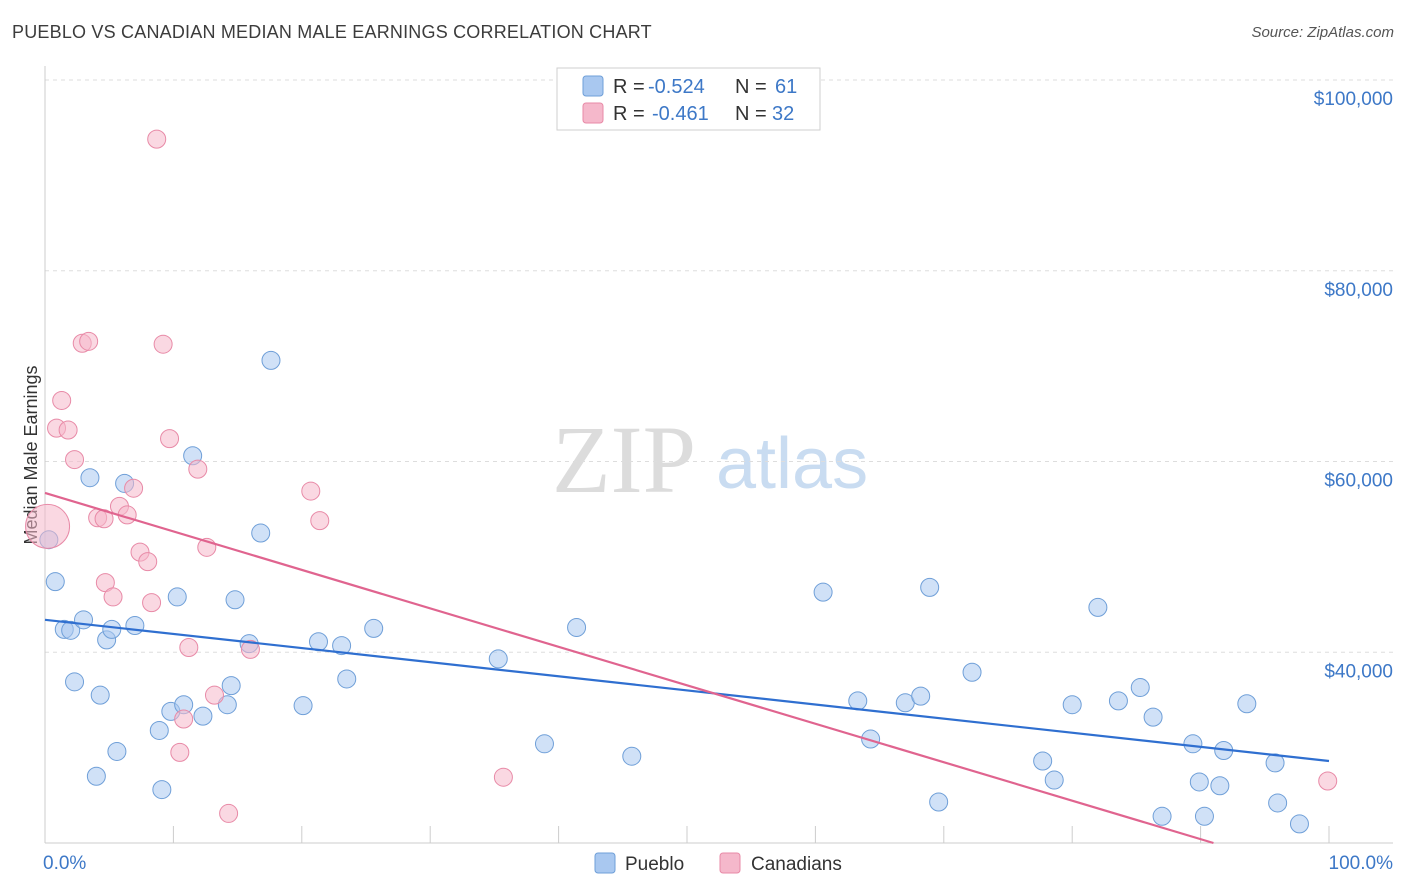 This screenshot has height=892, width=1406. What do you see at coordinates (654, 864) in the screenshot?
I see `legend-bottom-label-pueblo: Pueblo` at bounding box center [654, 864].